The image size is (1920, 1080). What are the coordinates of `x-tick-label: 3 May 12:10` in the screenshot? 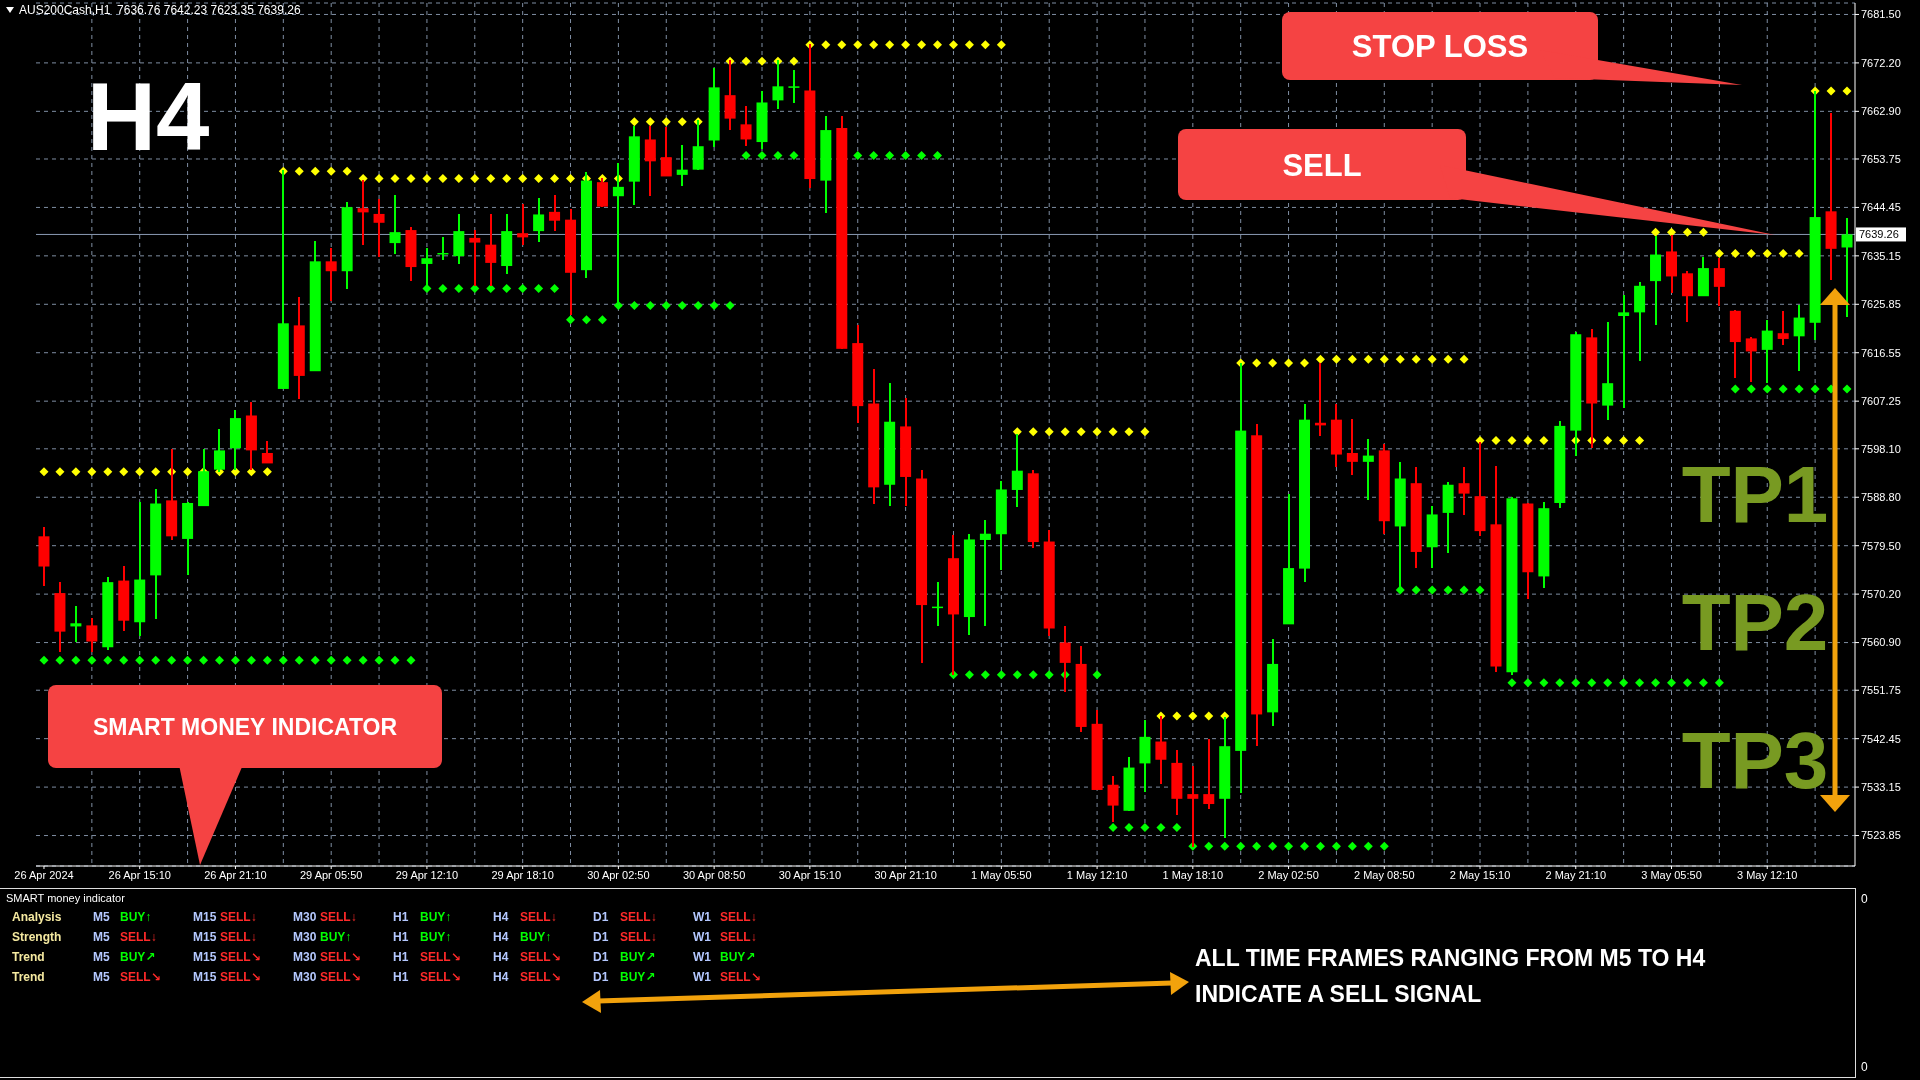 It's located at (1767, 874).